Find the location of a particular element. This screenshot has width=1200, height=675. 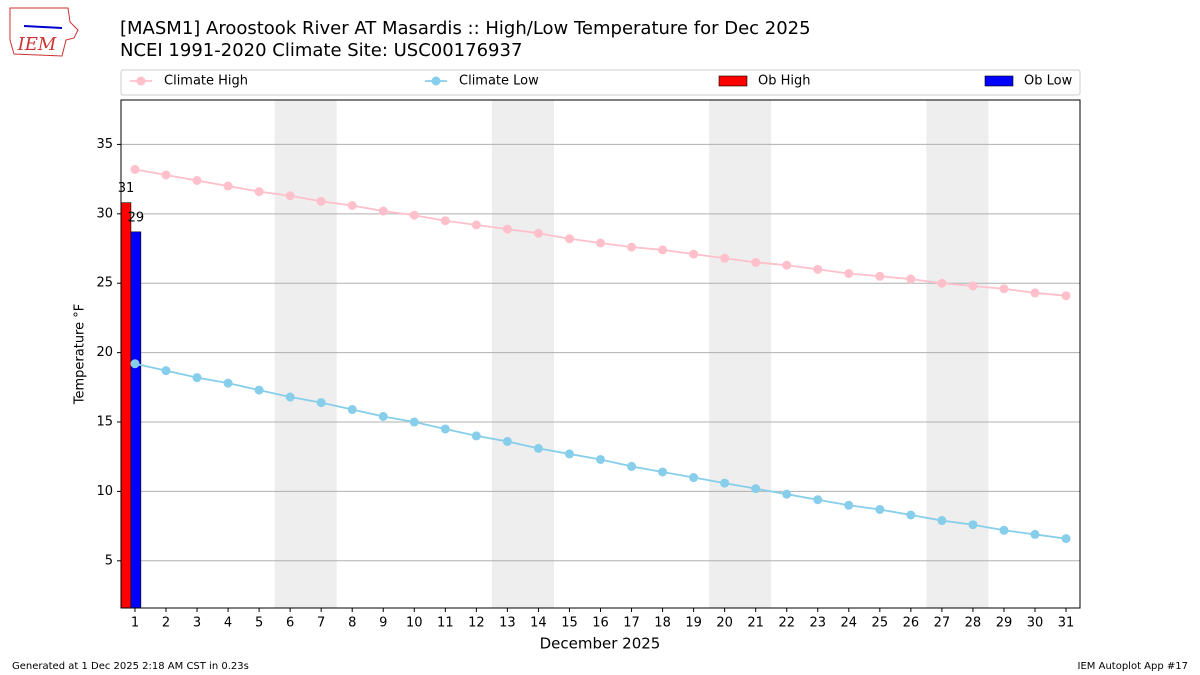

x-tick-label: 25 is located at coordinates (880, 623).